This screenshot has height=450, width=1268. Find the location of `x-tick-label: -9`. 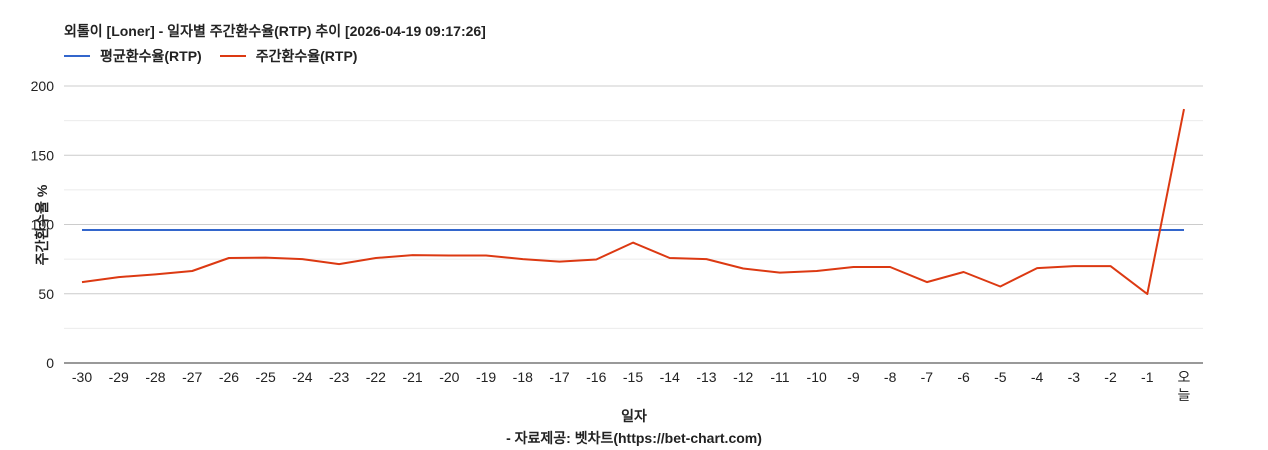

x-tick-label: -9 is located at coordinates (853, 377).